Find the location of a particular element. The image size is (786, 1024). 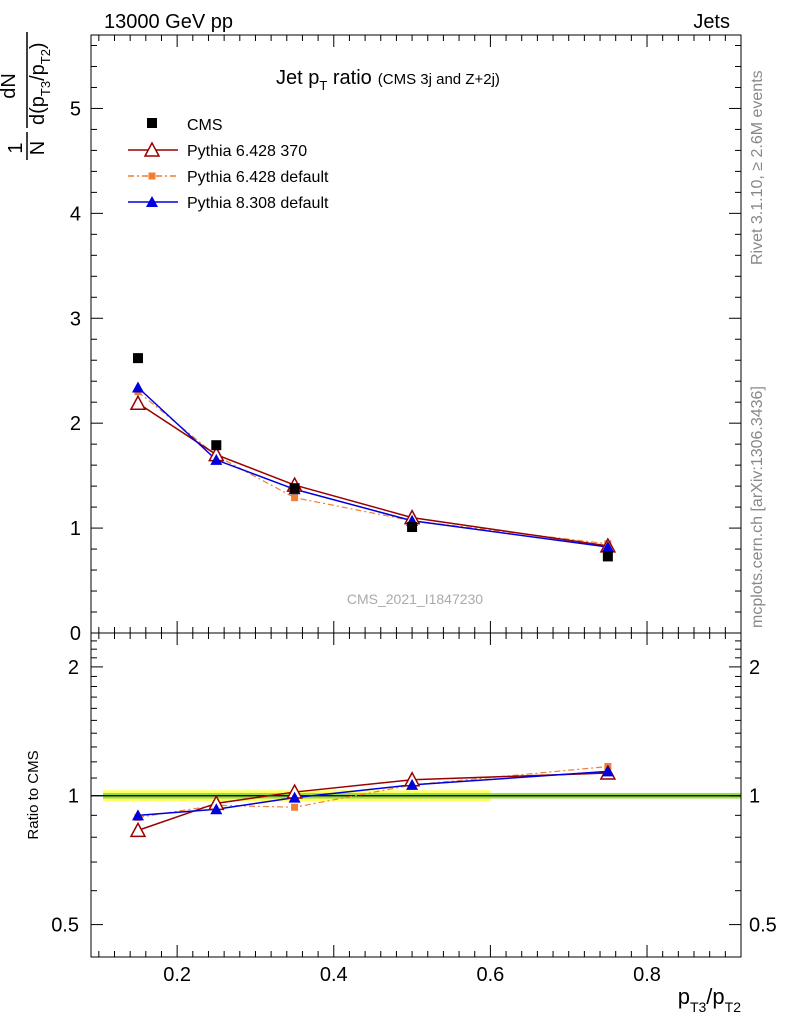

legend-marker-cms is located at coordinates (152, 123).